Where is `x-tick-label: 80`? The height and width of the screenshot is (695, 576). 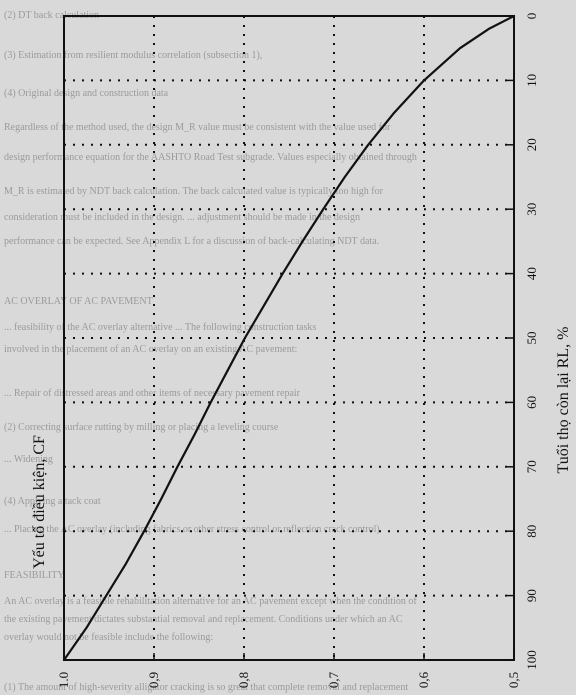 x-tick-label: 80 is located at coordinates (531, 531).